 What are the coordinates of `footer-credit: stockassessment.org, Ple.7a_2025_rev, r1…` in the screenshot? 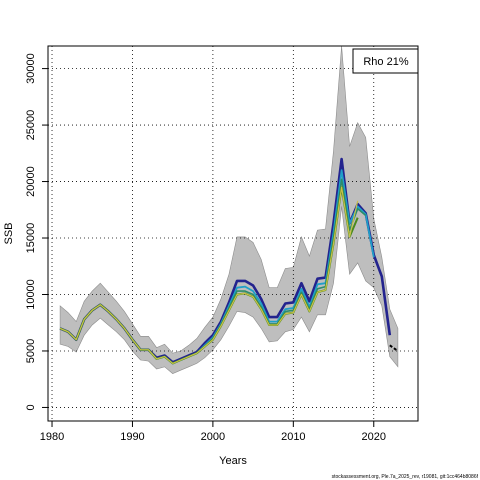 It's located at (405, 477).